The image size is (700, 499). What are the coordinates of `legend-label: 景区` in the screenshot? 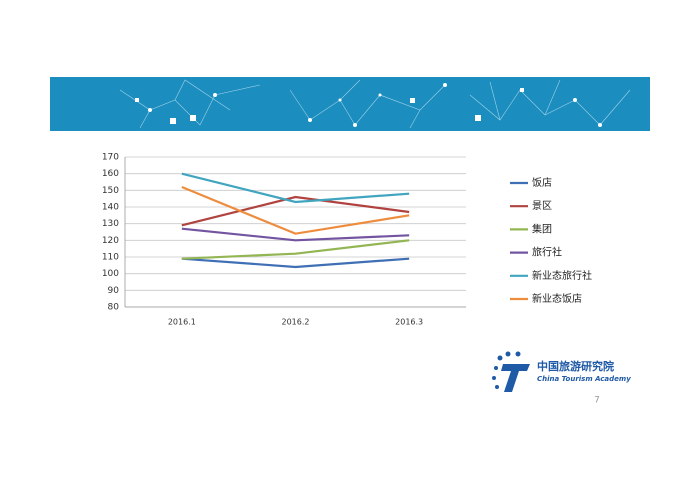 It's located at (542, 206).